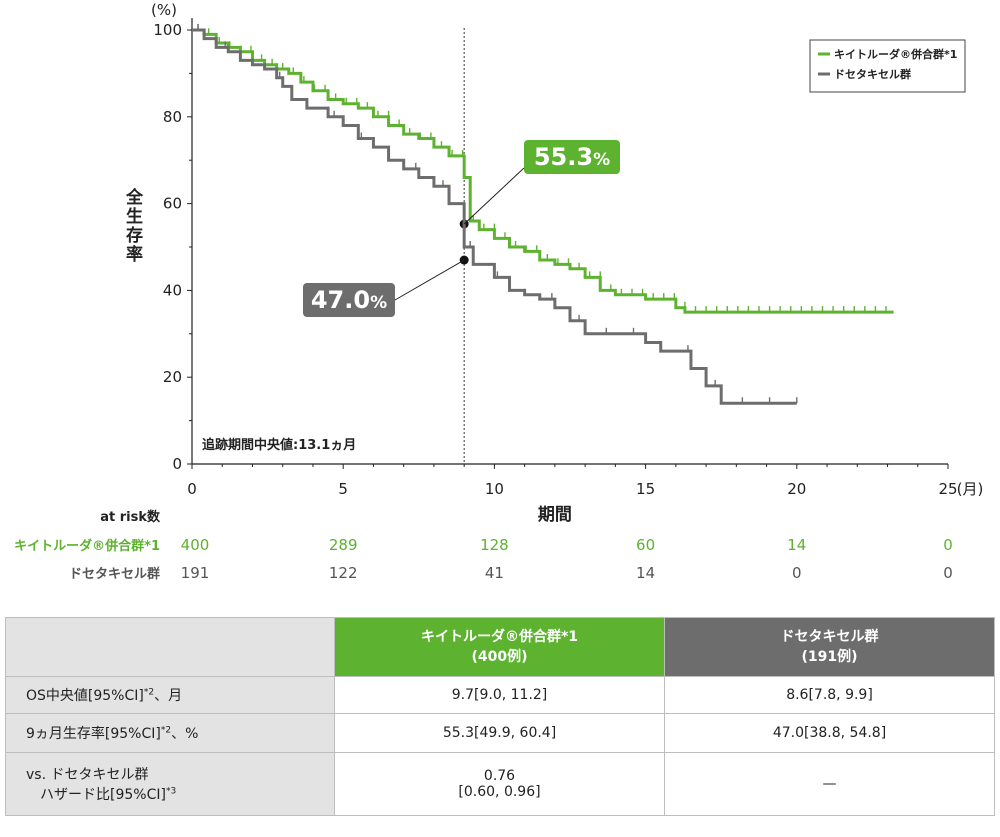 This screenshot has width=1000, height=837. What do you see at coordinates (829, 695) in the screenshot?
I see `os-median-docetaxel: 8.6[7.8, 9.9]` at bounding box center [829, 695].